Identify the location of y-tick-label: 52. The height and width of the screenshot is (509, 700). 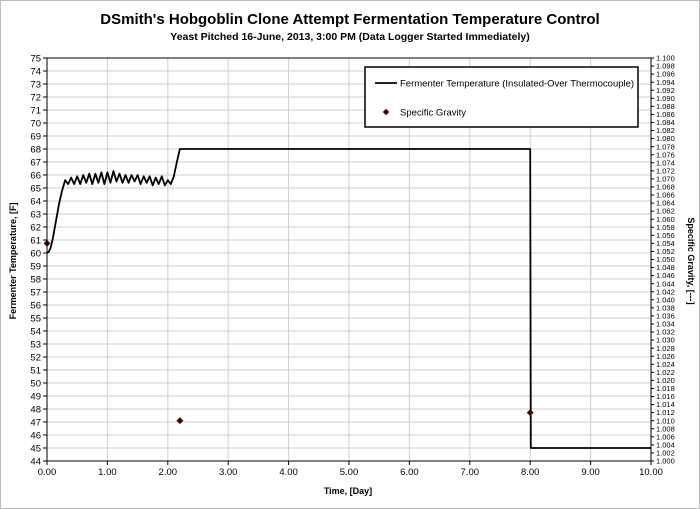
(35, 357).